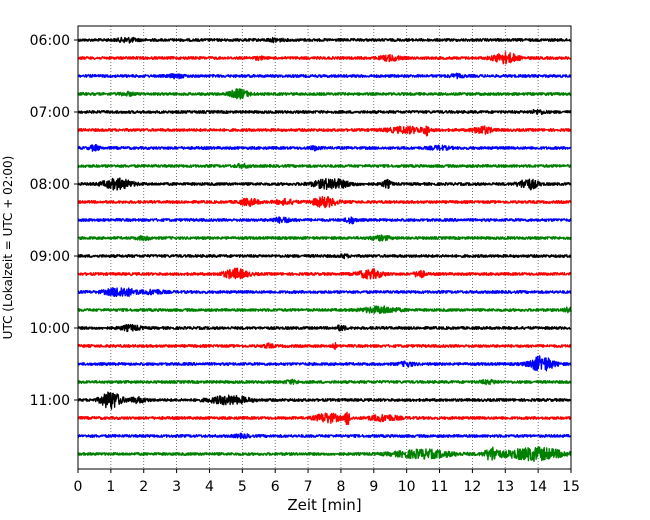 The width and height of the screenshot is (650, 520). I want to click on x-tick-label-15: 15, so click(571, 487).